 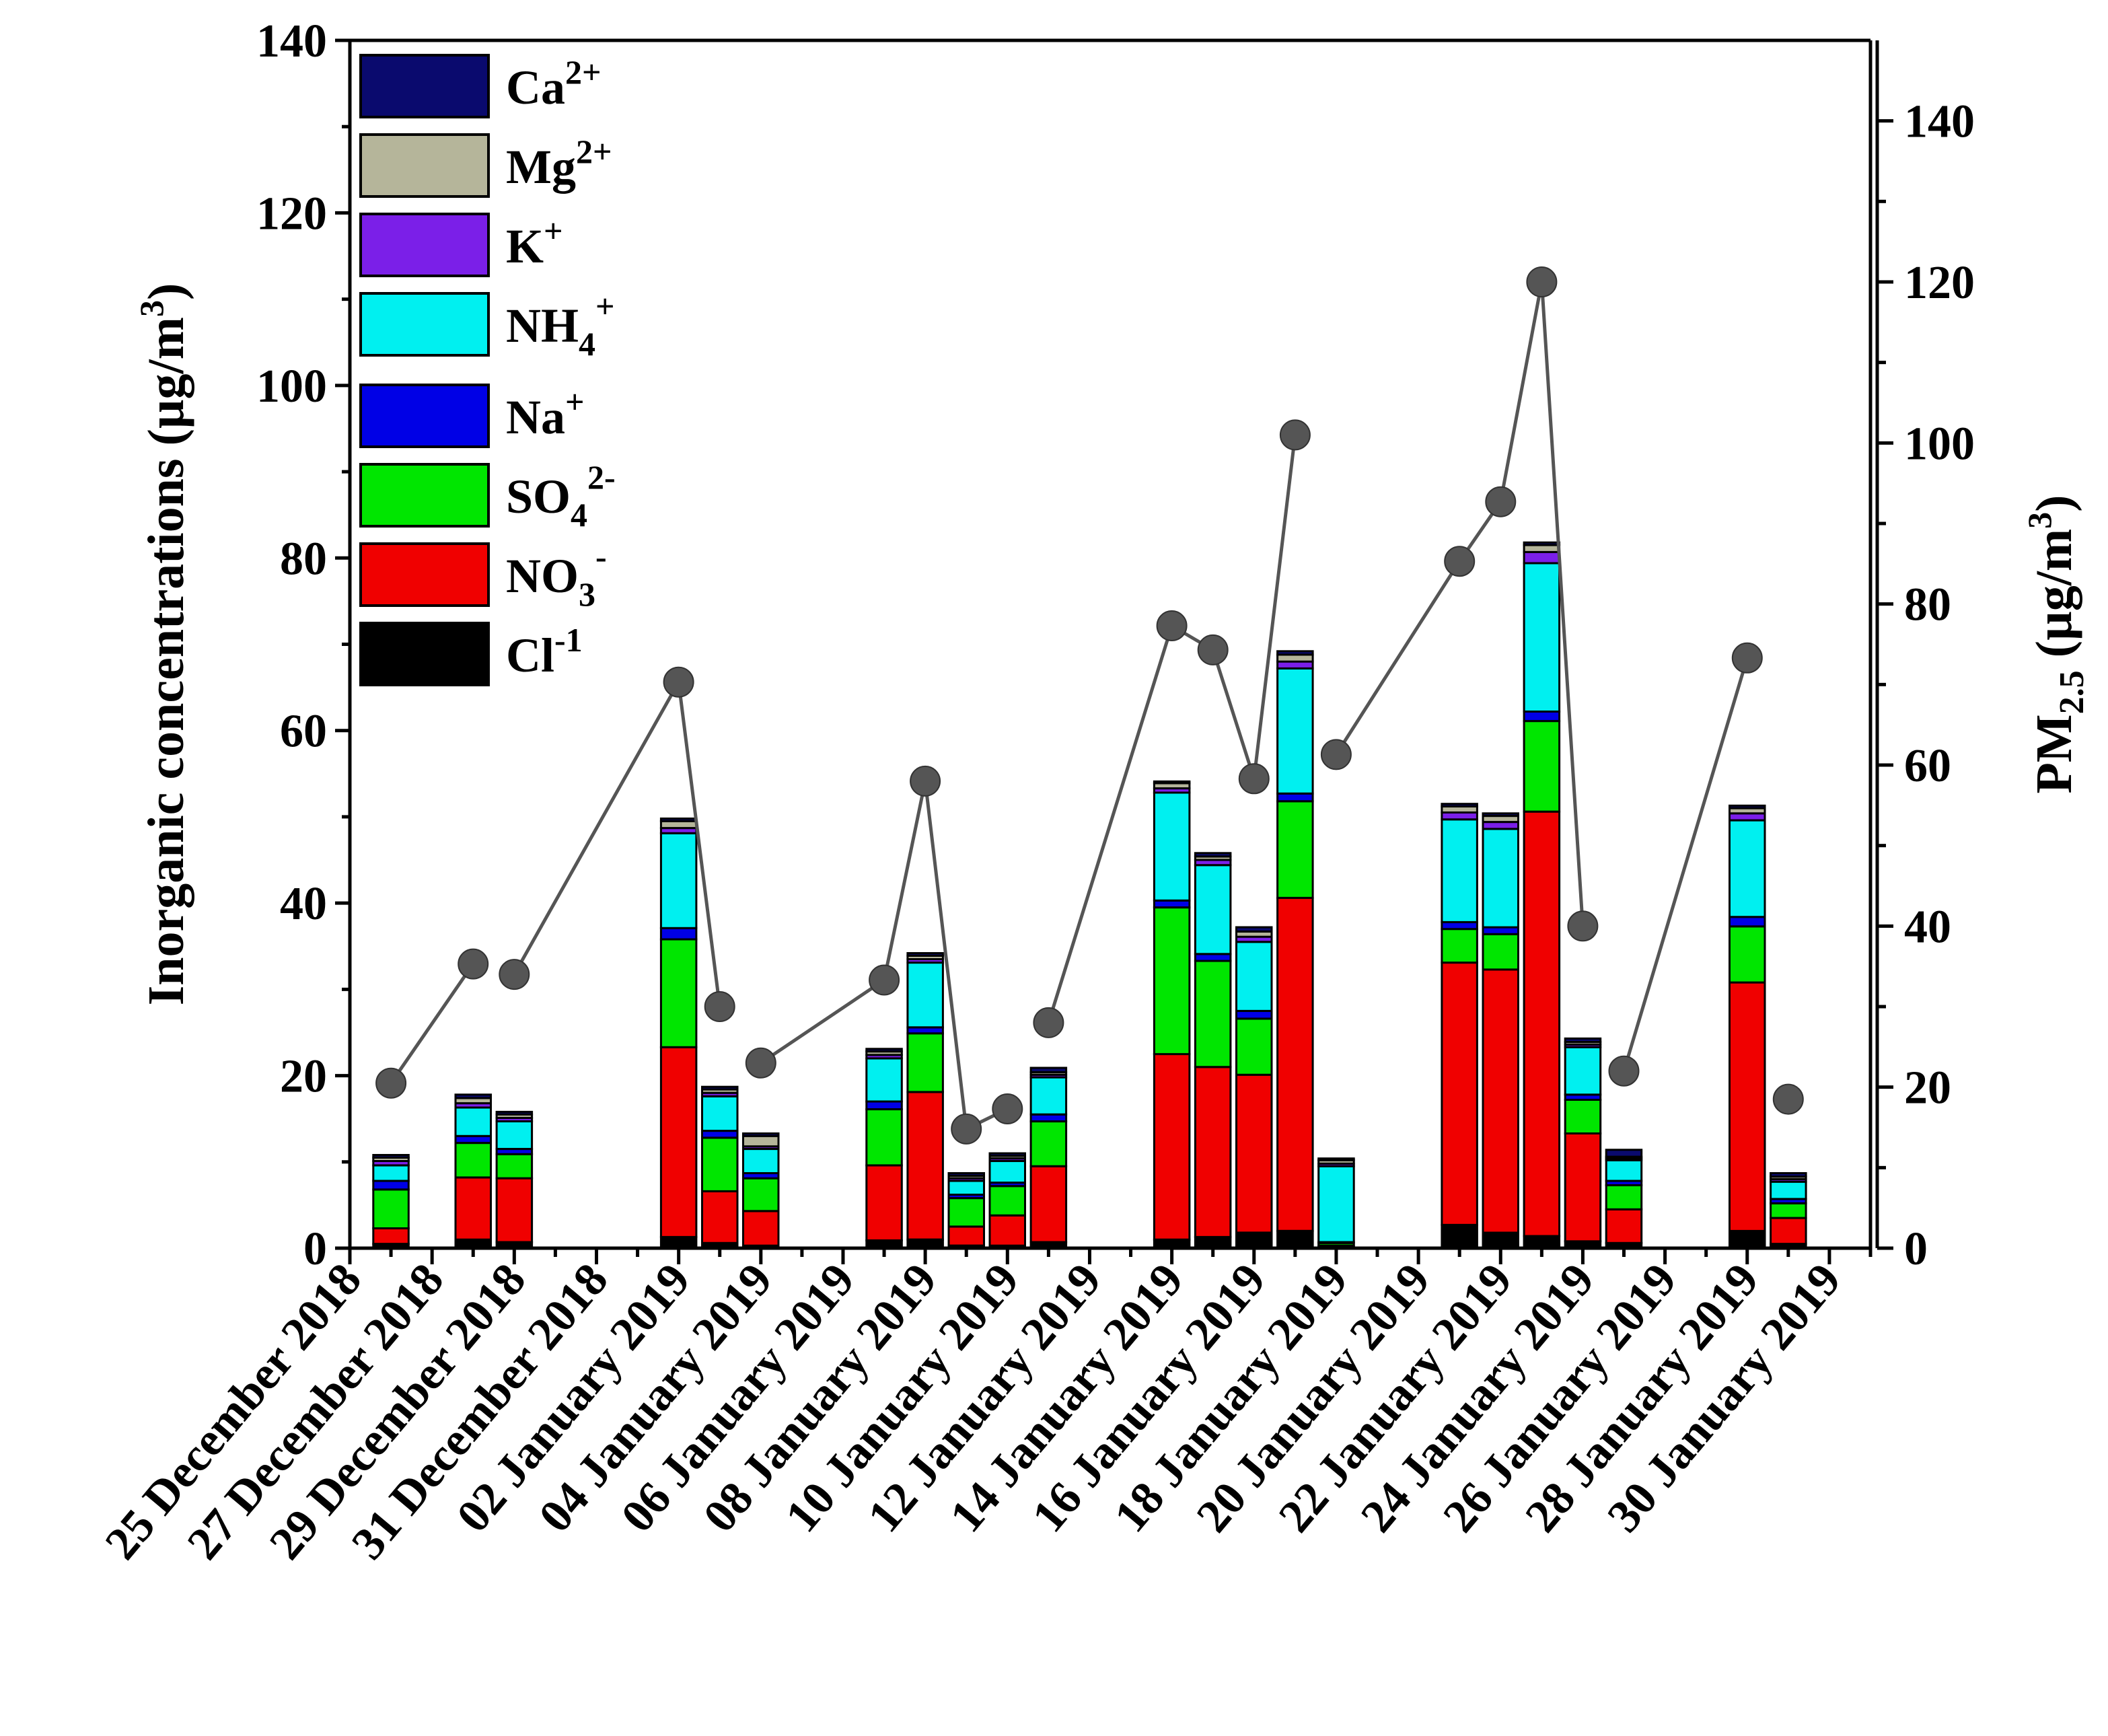 I want to click on bar-segment-mg2, so click(x=1295, y=658).